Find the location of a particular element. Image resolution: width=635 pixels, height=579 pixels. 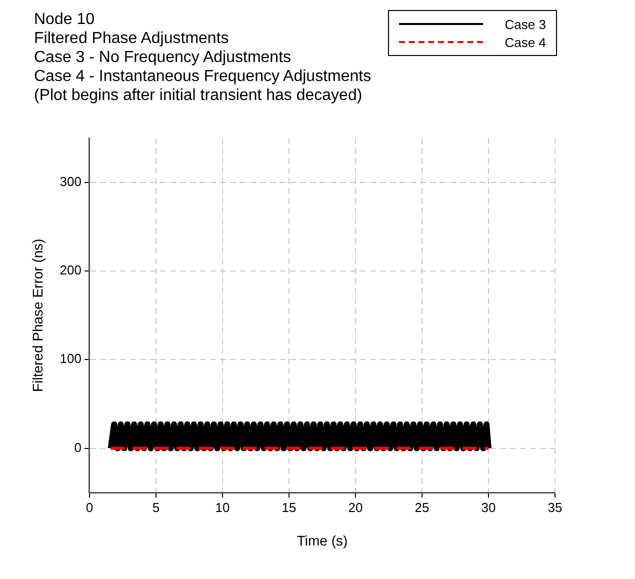

x-tick-label: 10 is located at coordinates (222, 507).